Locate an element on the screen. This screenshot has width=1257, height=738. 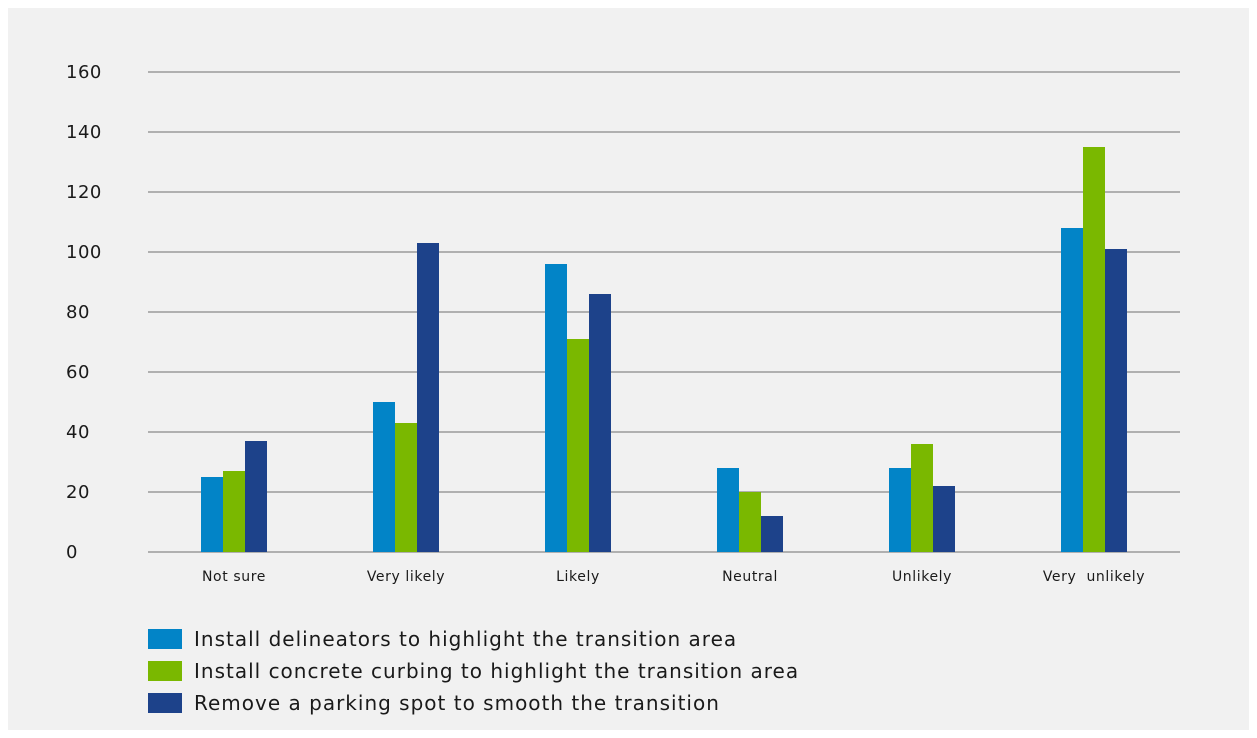
y-tick-label: 140 is located at coordinates (84, 132).